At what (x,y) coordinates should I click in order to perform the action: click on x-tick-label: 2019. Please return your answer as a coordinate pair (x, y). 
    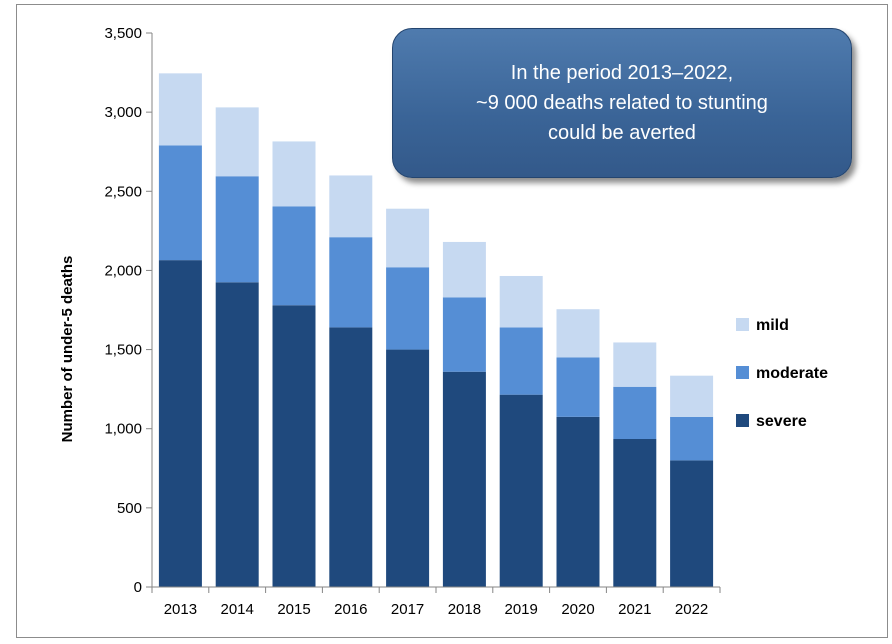
    Looking at the image, I should click on (521, 609).